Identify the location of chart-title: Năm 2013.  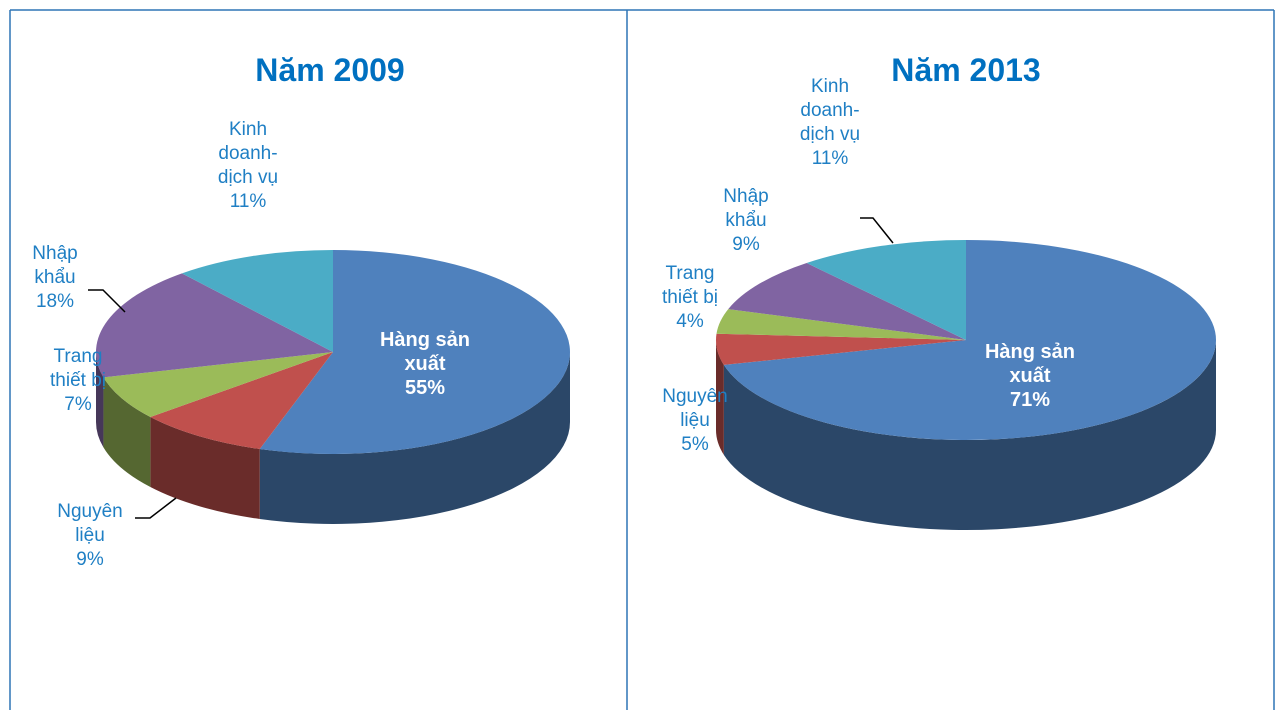
(966, 70).